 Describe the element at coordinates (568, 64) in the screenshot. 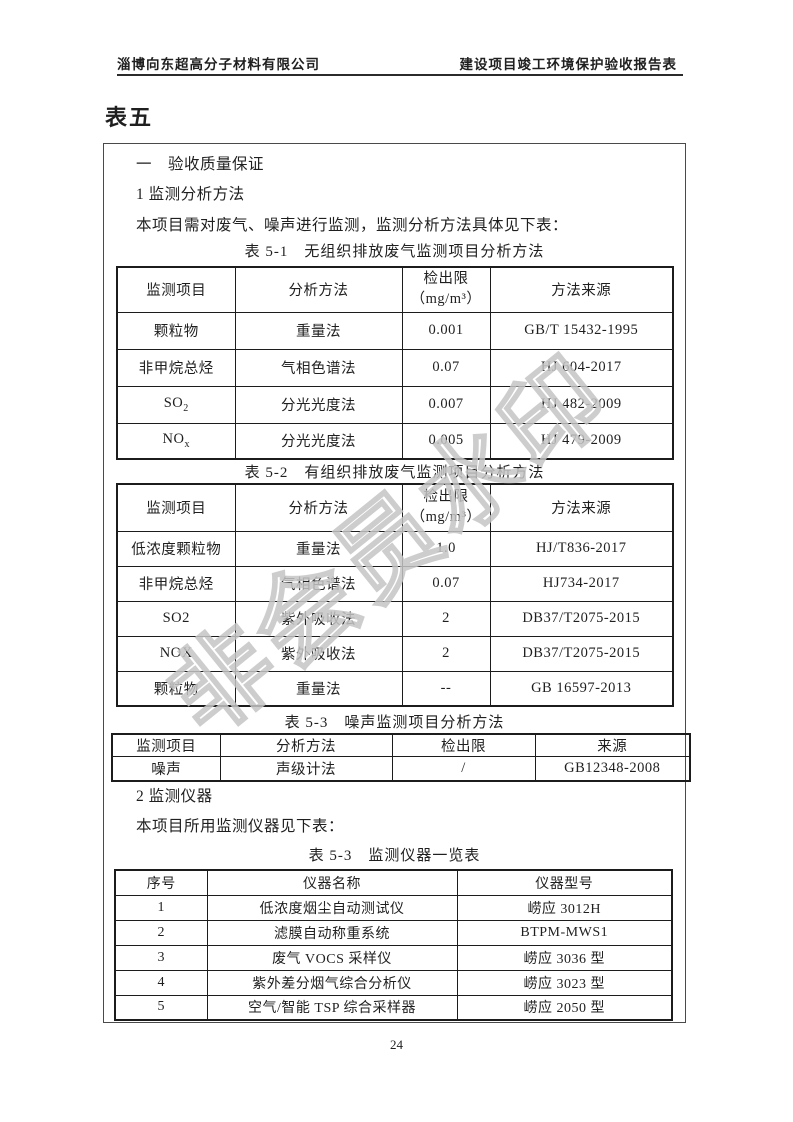

I see `report-title: 建设项目竣工环境保护验收报告表` at that location.